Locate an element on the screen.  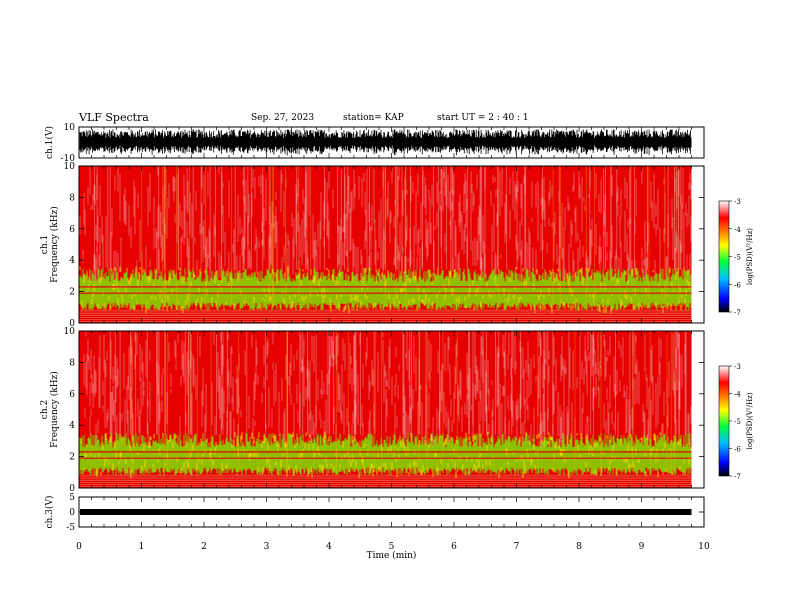
station-label: station= KAP is located at coordinates (373, 118).